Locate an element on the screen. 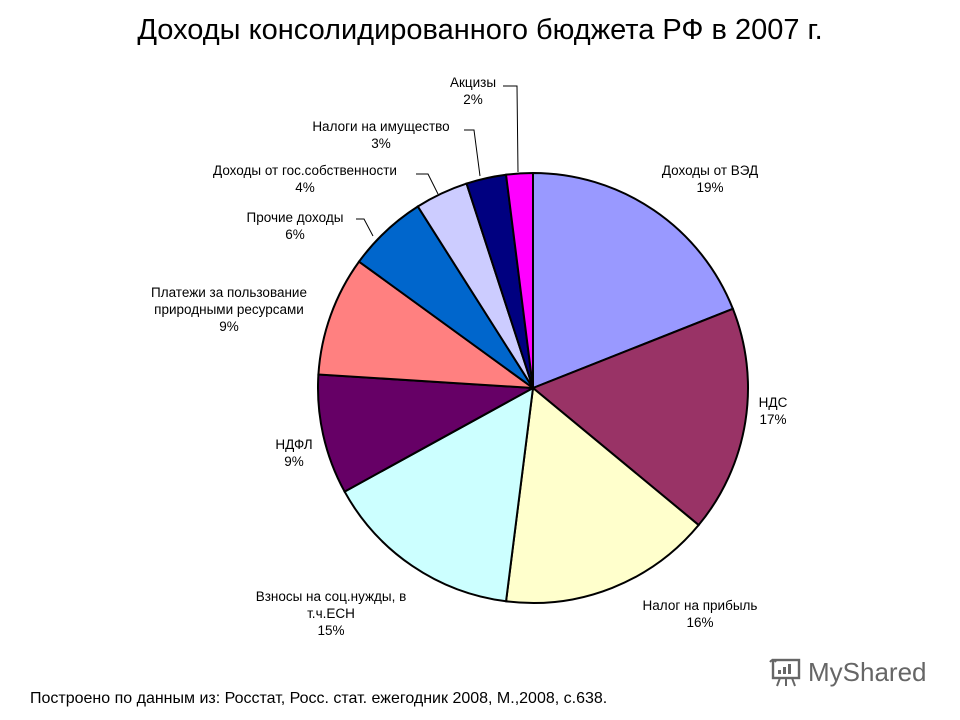 The height and width of the screenshot is (720, 960). leader-line-gos-sobstv is located at coordinates (427, 184).